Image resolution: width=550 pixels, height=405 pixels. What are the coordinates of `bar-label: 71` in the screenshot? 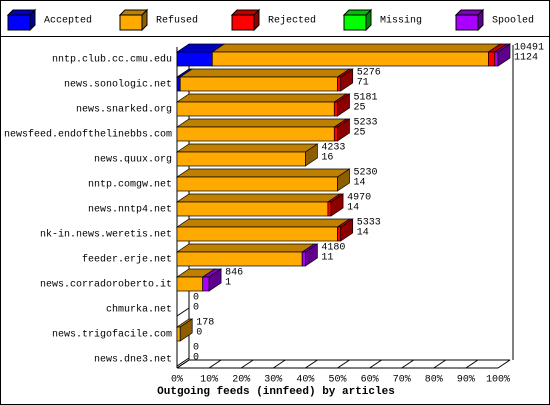 It's located at (363, 83).